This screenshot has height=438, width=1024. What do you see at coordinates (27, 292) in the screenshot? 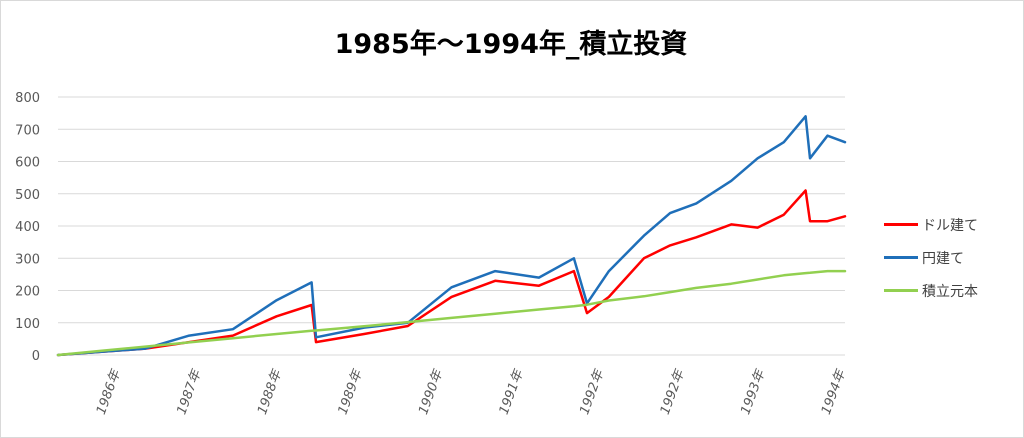
I see `y-tick-label: 200` at bounding box center [27, 292].